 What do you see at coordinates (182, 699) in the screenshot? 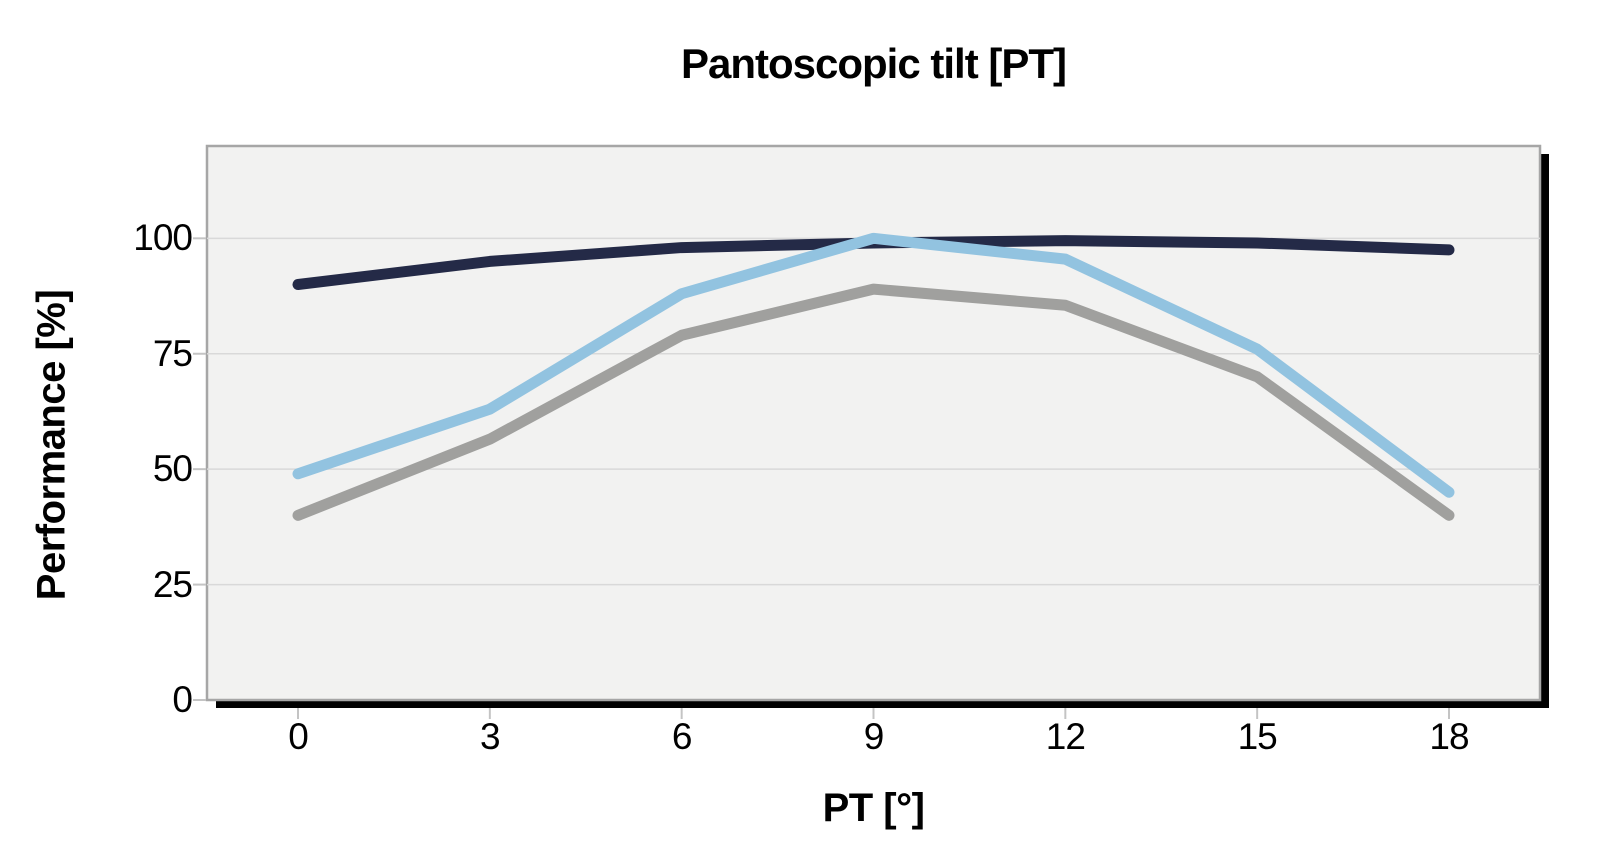
I see `y-tick-label: 0` at bounding box center [182, 699].